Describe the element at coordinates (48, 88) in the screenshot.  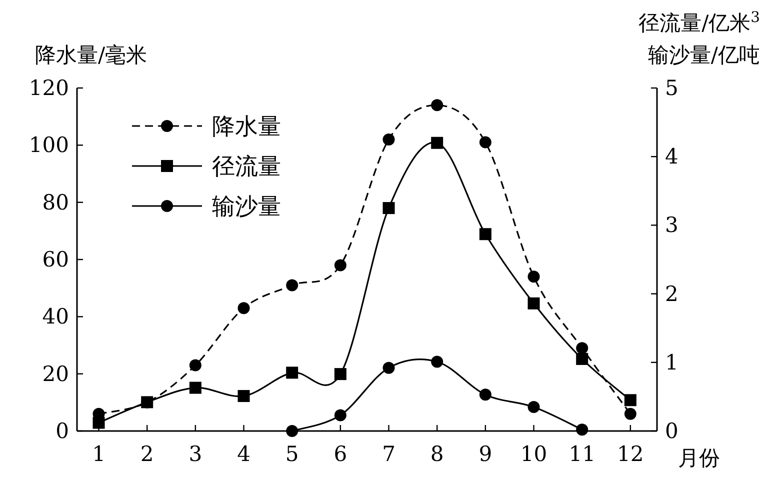
I see `y-tick-label: 120` at that location.